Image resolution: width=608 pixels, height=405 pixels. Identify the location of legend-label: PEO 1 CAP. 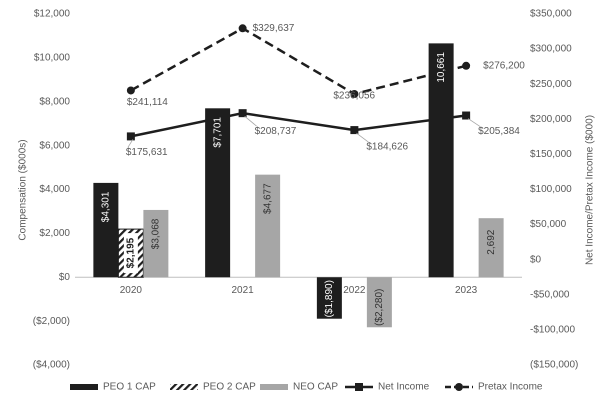
(129, 387).